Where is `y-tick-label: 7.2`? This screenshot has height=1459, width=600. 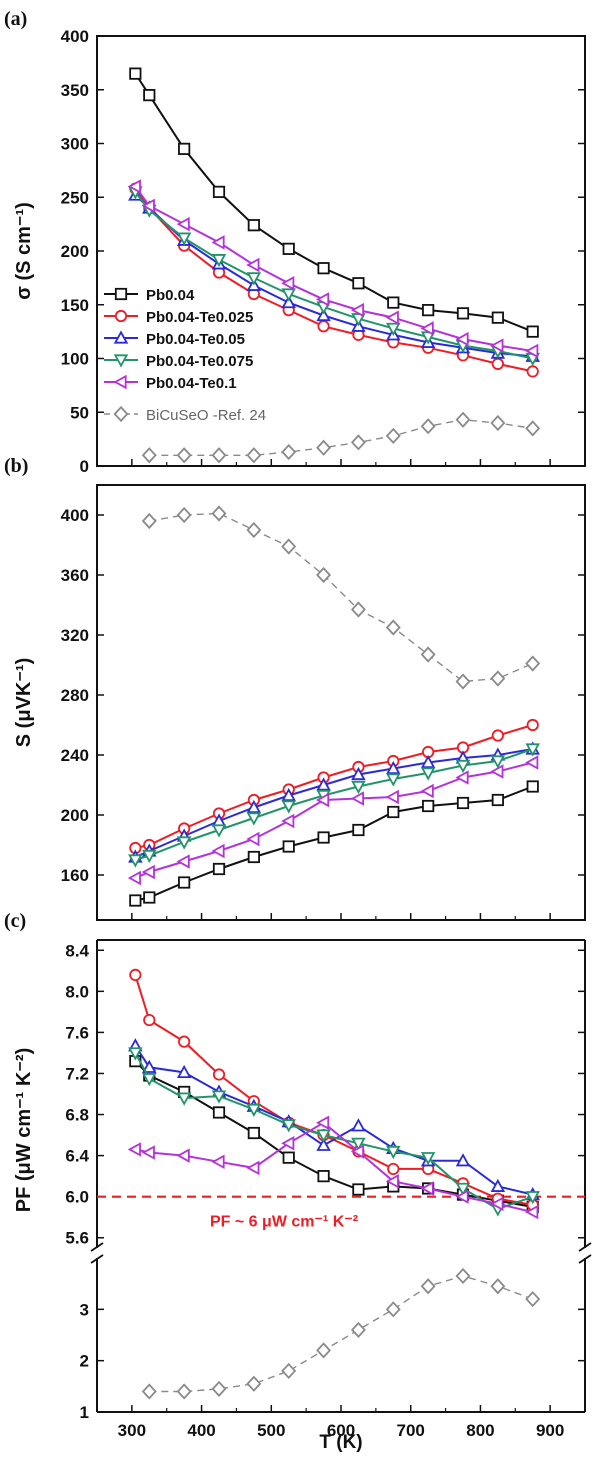 y-tick-label: 7.2 is located at coordinates (77, 1073).